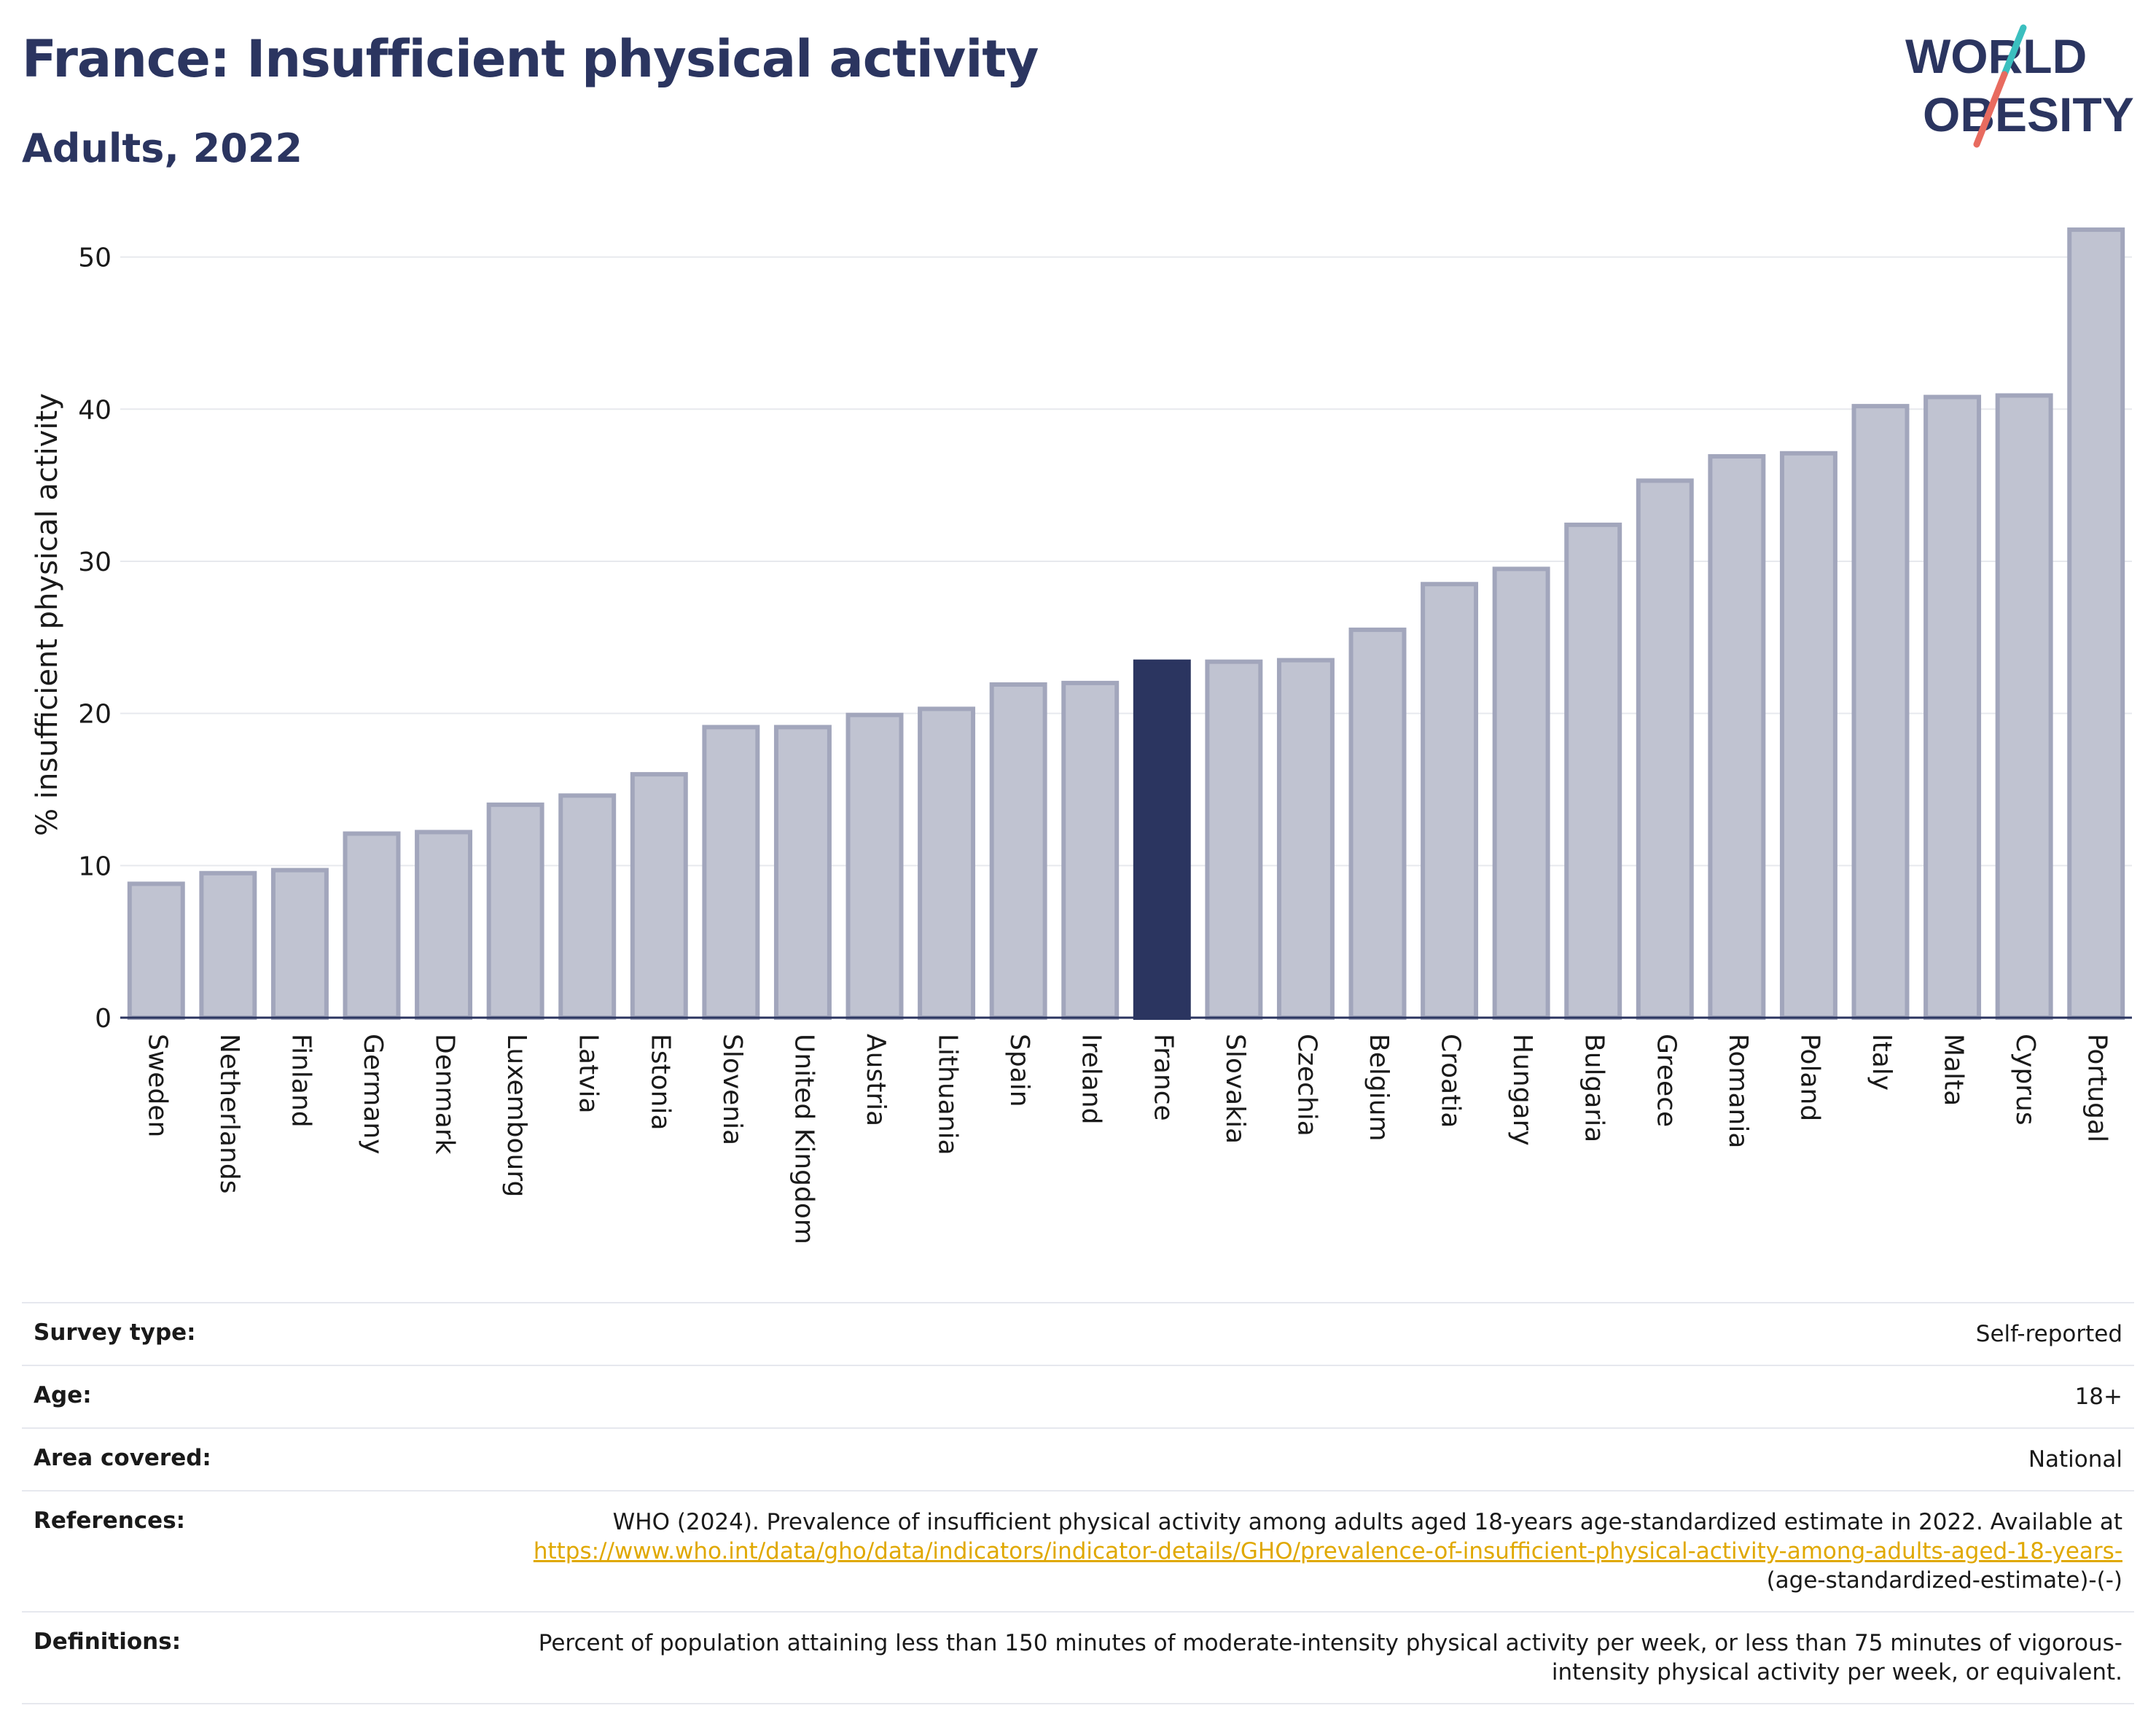 The image size is (2156, 1735). Describe the element at coordinates (1450, 801) in the screenshot. I see `bar-croatia` at that location.